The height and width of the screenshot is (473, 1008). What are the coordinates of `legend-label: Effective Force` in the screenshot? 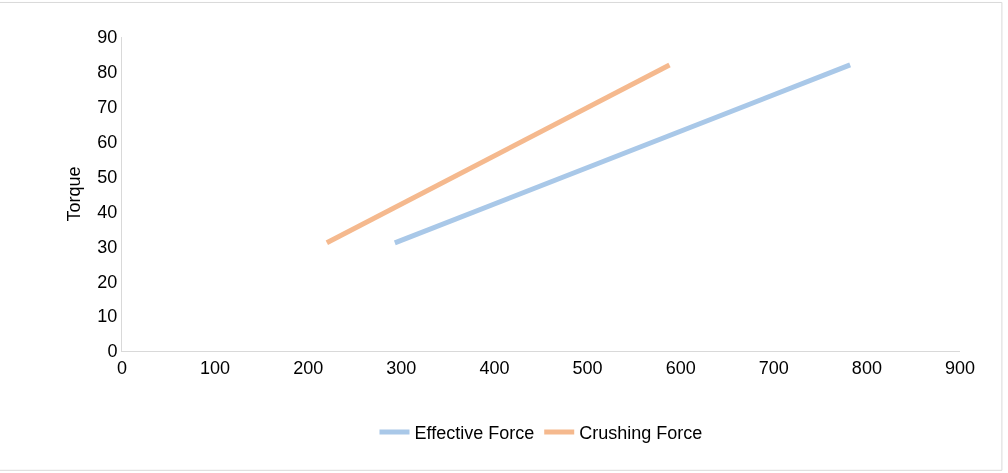 It's located at (474, 433).